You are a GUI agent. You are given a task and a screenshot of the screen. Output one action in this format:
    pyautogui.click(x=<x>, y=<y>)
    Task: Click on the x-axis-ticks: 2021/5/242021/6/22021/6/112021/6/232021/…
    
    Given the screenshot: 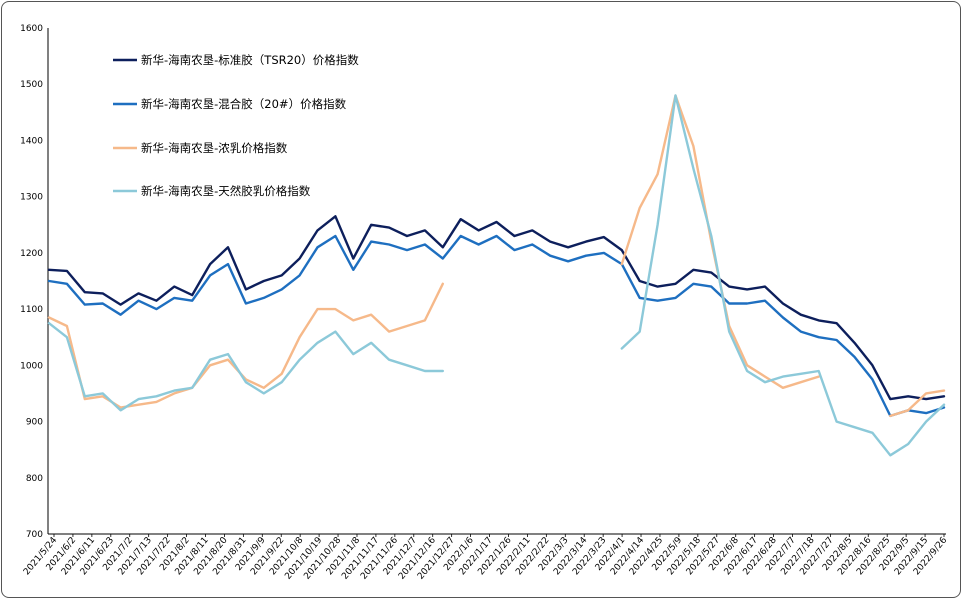 What is the action you would take?
    pyautogui.click(x=485, y=558)
    